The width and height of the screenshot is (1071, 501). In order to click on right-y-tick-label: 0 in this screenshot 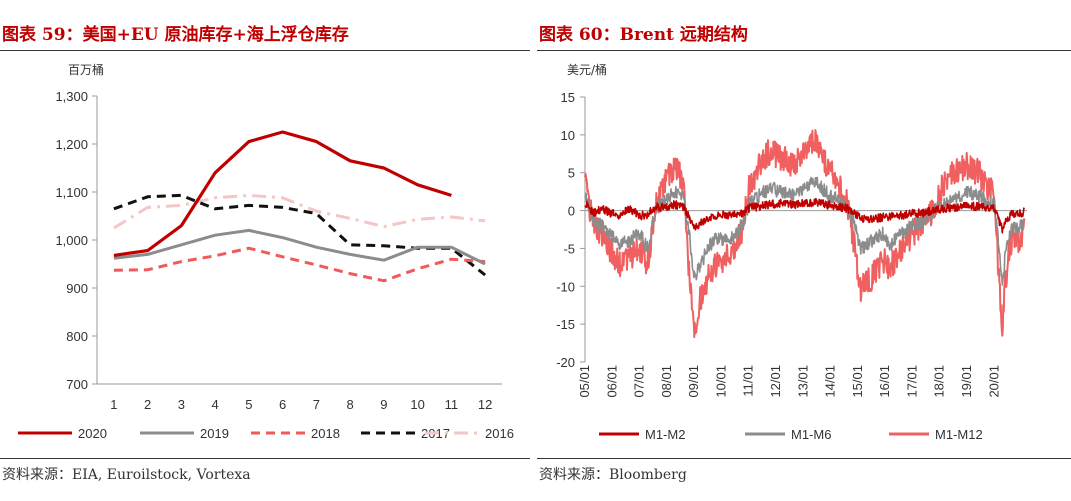, I will do `click(571, 211)`.